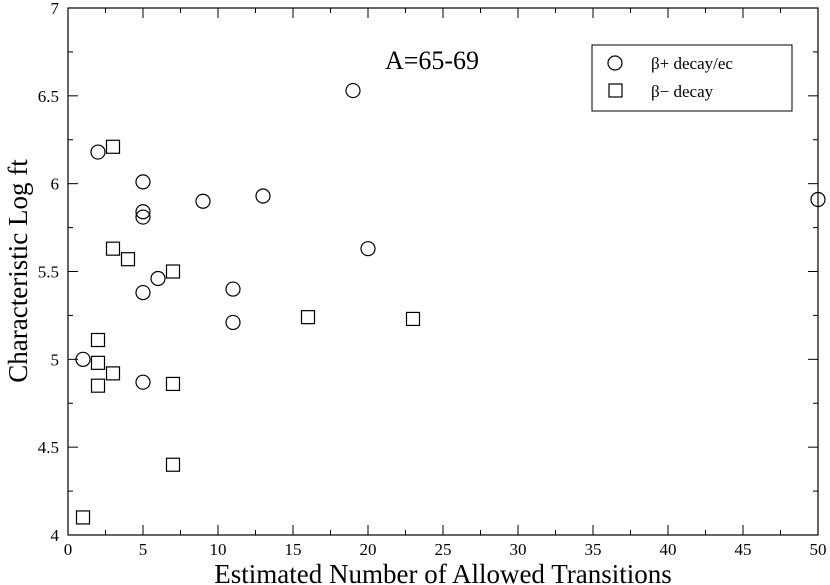 The image size is (830, 585). I want to click on x-tick-label: 5, so click(143, 549).